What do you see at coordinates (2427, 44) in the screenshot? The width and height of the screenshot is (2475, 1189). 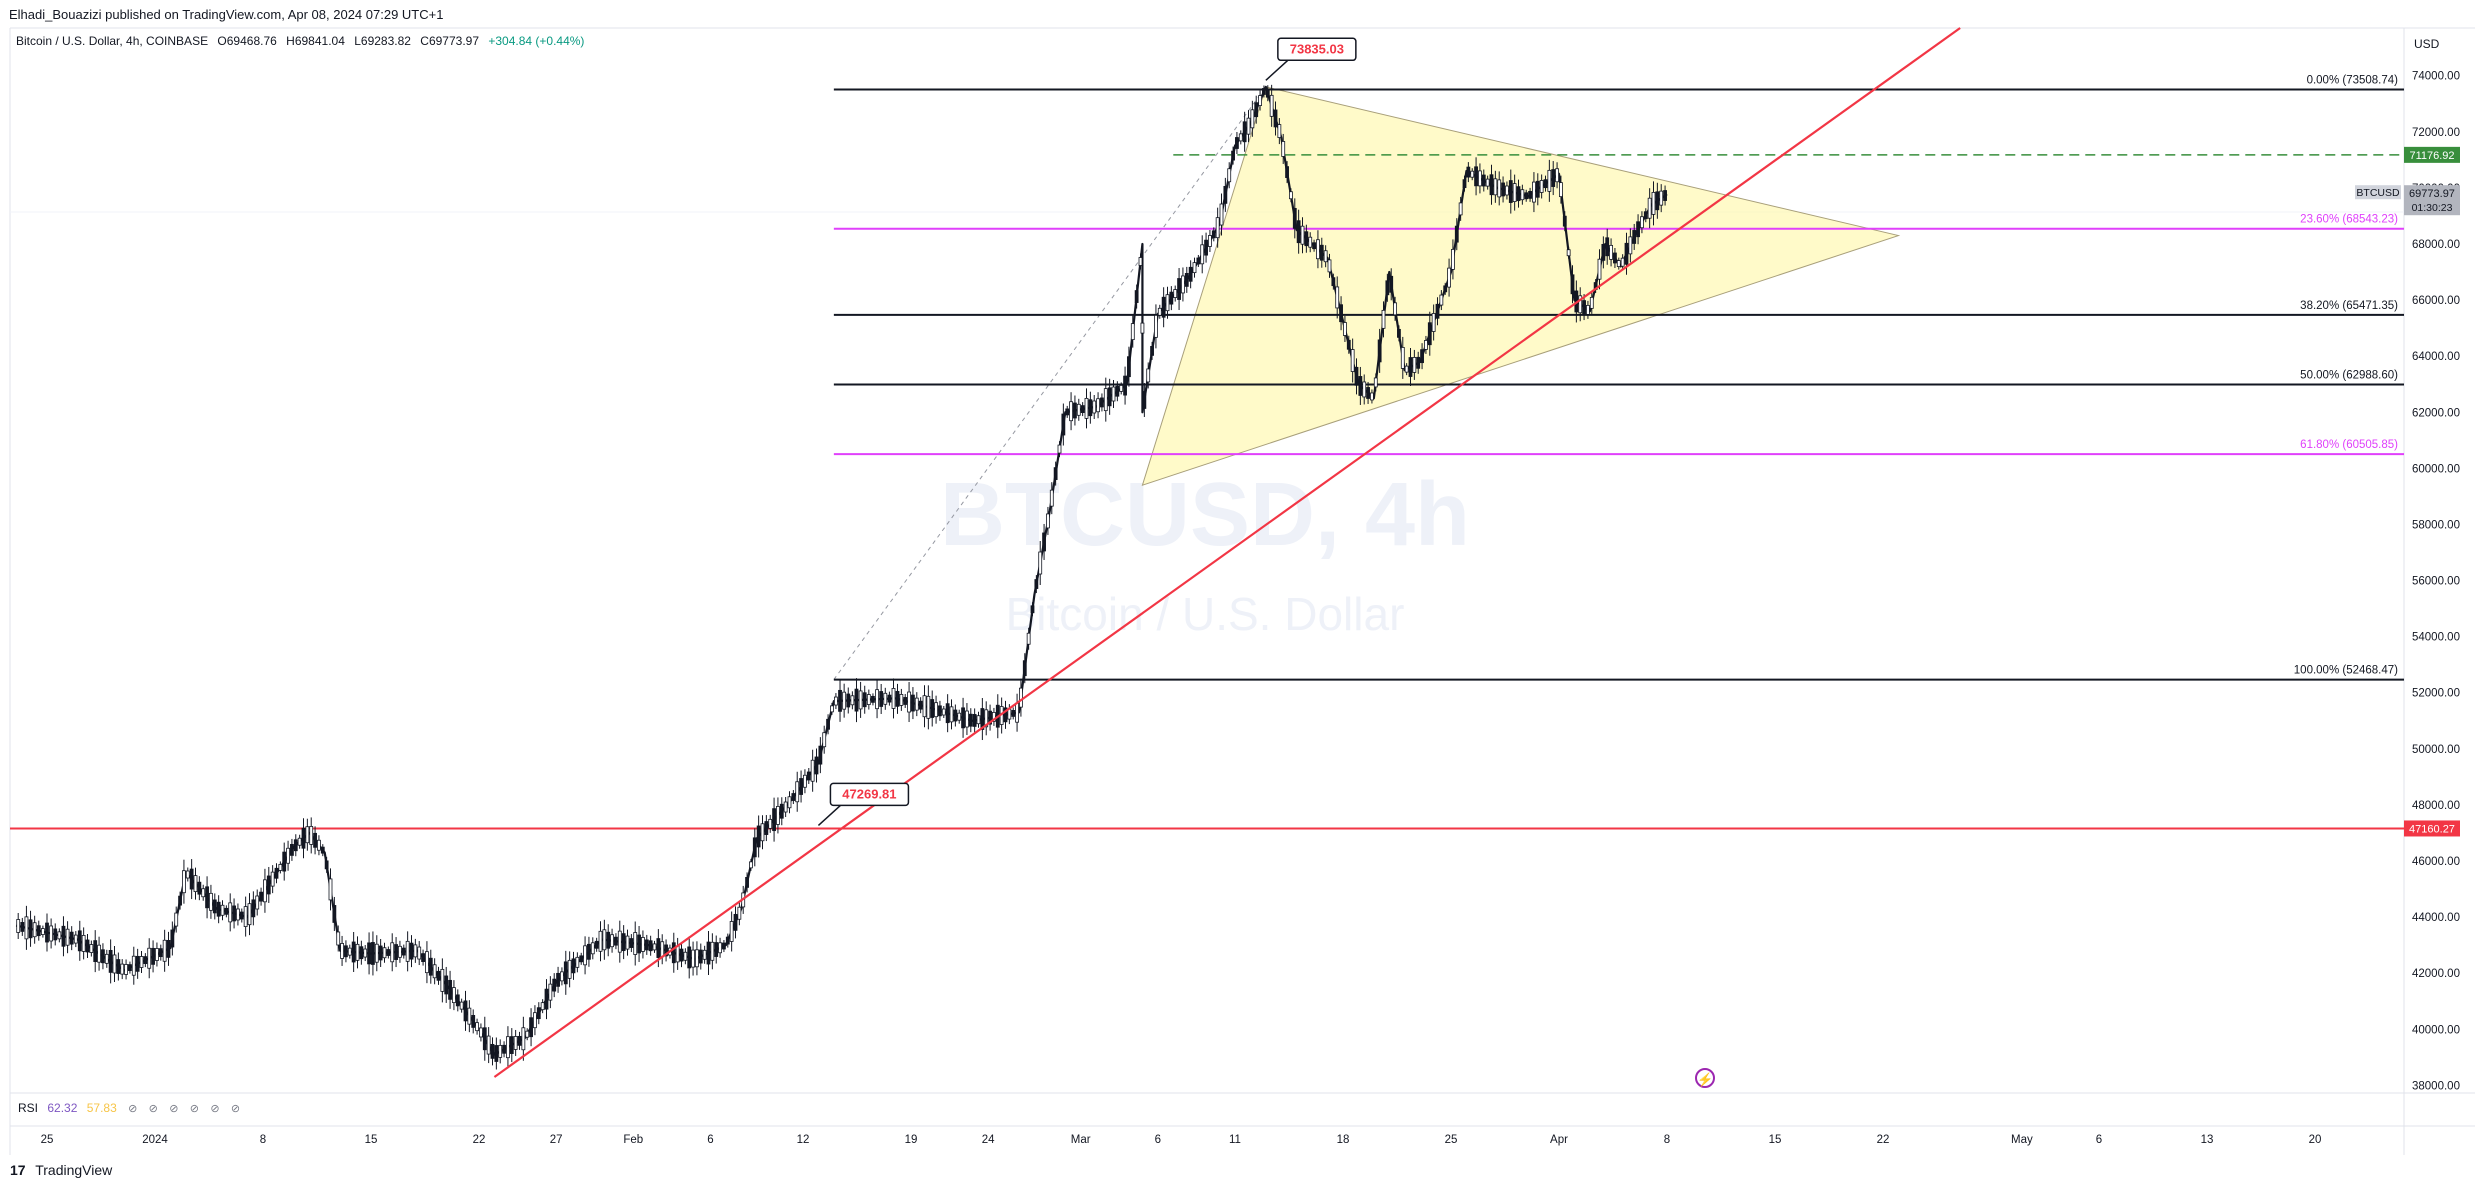 I see `currency-label: USD` at bounding box center [2427, 44].